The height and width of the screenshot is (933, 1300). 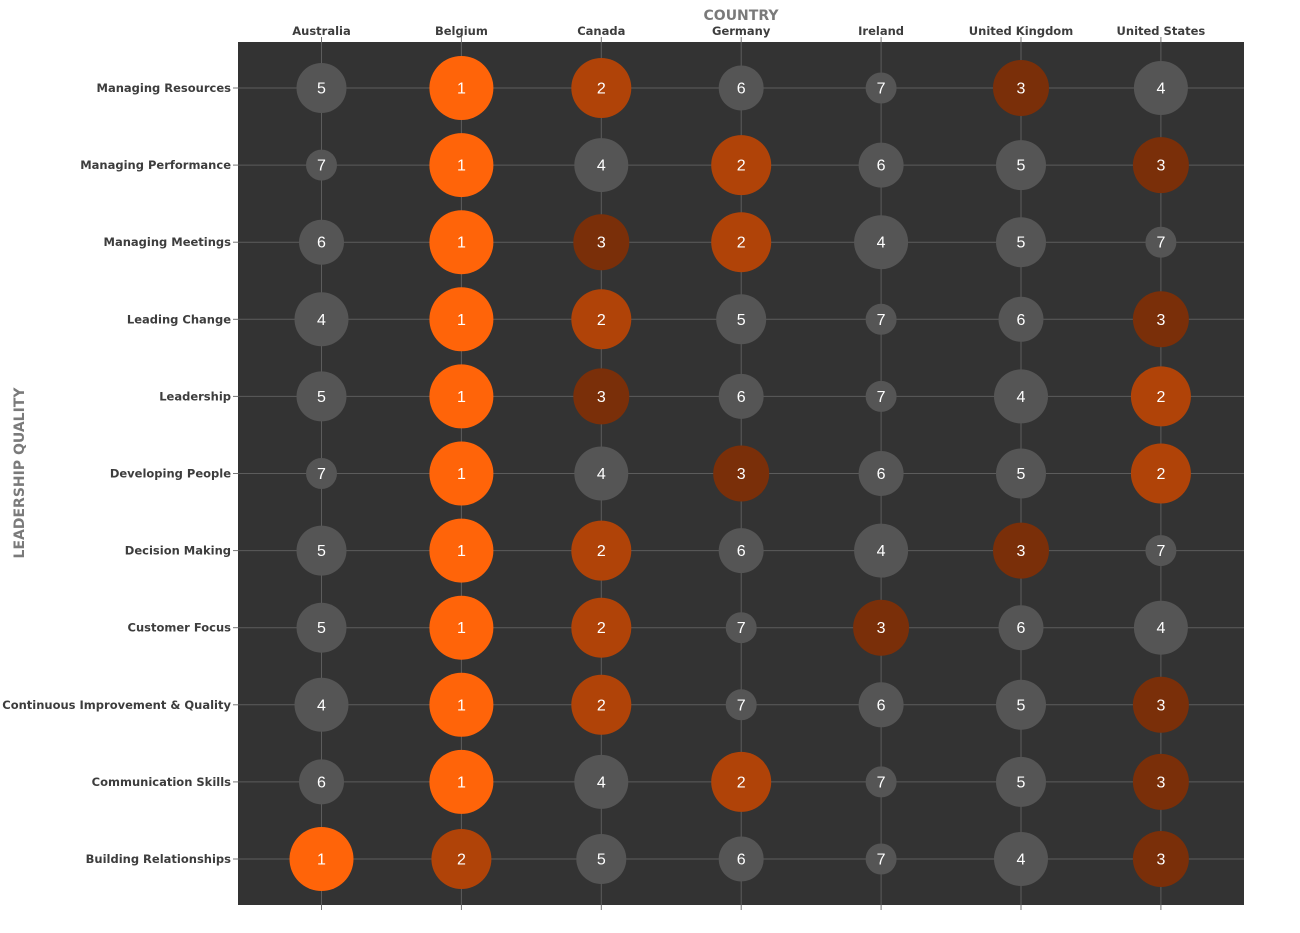 What do you see at coordinates (164, 88) in the screenshot?
I see `row-label: Managing Resources` at bounding box center [164, 88].